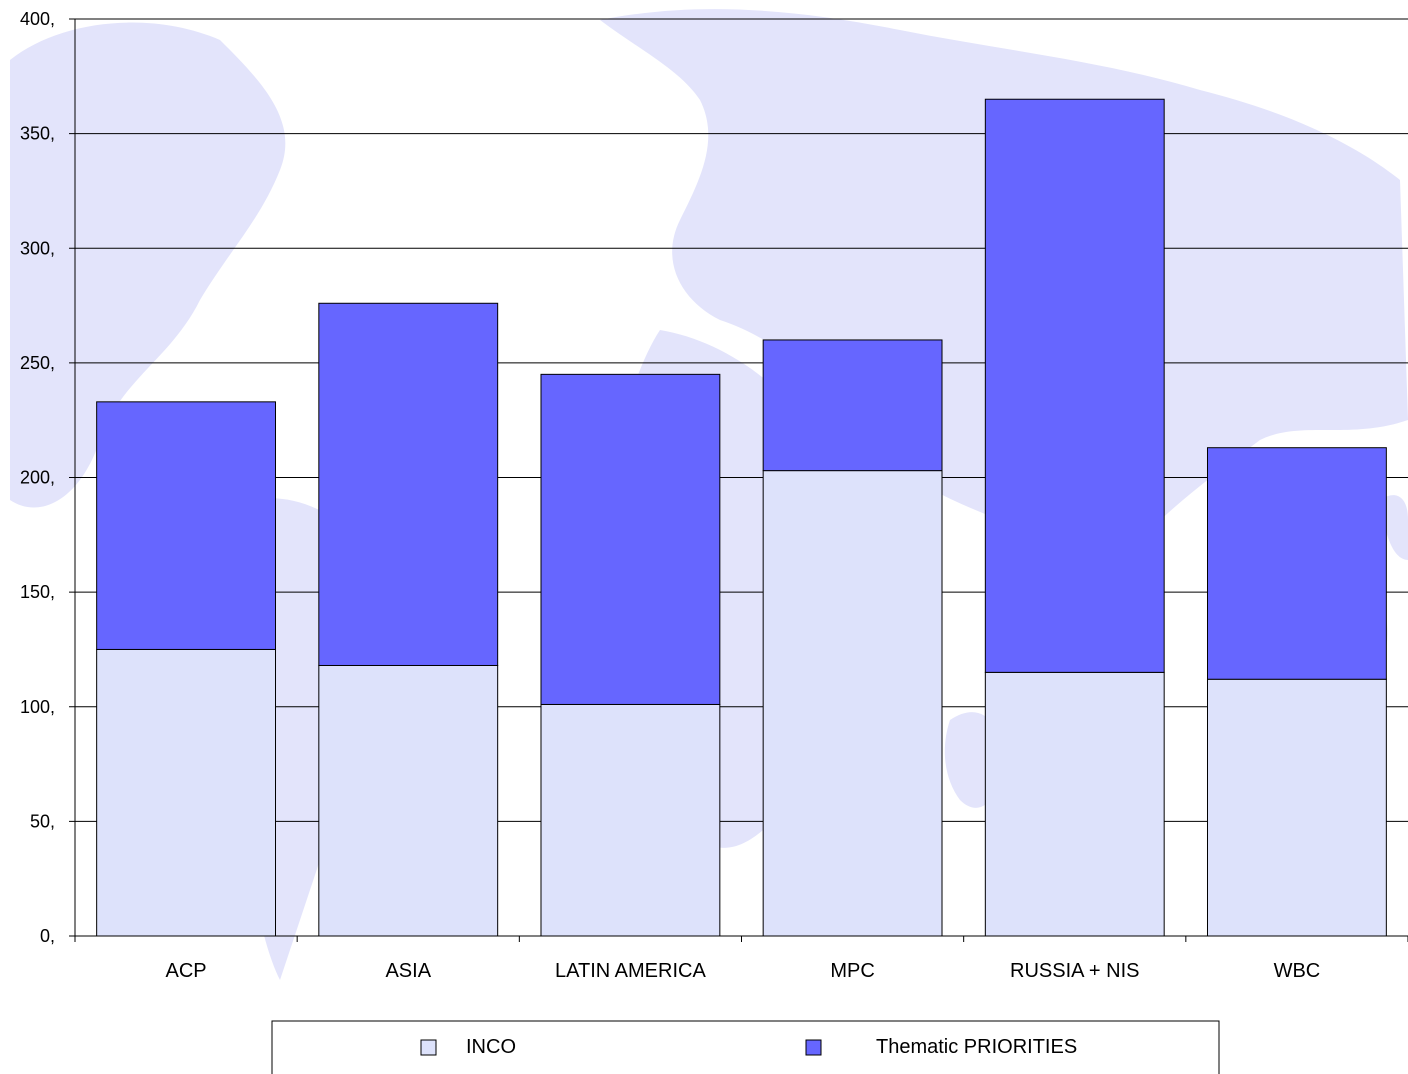 This screenshot has height=1074, width=1408. Describe the element at coordinates (37, 363) in the screenshot. I see `y-tick-label: 250,` at that location.